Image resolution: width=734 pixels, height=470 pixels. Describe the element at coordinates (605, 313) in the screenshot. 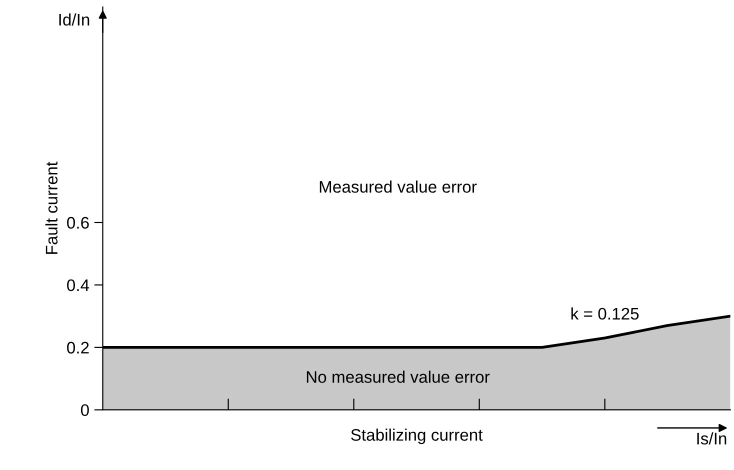

I see `annotation: k = 0.125` at that location.